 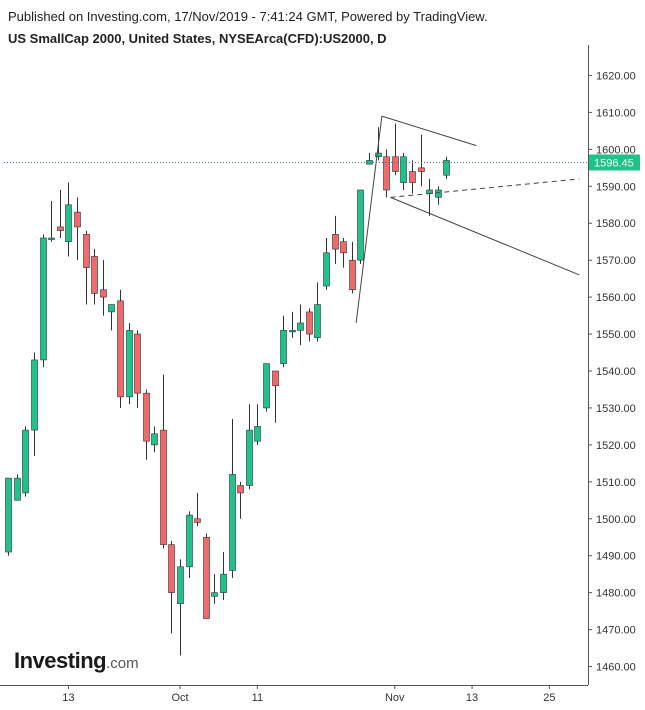 I want to click on x-tick-label: Oct, so click(x=179, y=698).